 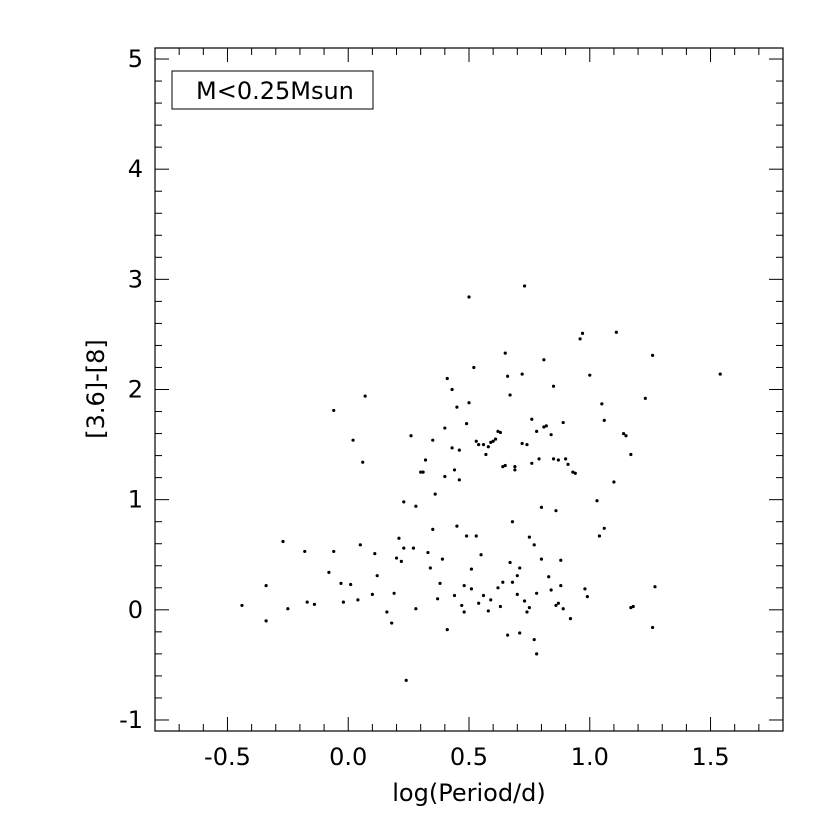 What do you see at coordinates (135, 279) in the screenshot?
I see `y-tick-label: 3` at bounding box center [135, 279].